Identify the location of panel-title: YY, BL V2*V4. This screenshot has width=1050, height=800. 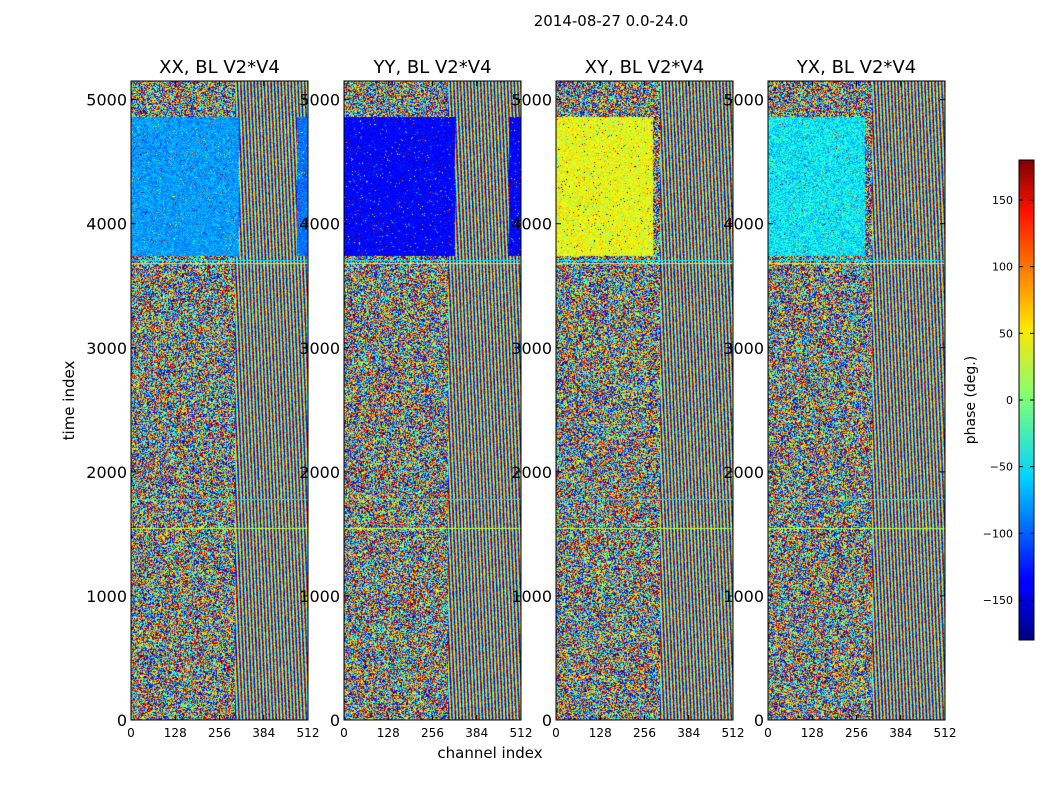
(431, 67).